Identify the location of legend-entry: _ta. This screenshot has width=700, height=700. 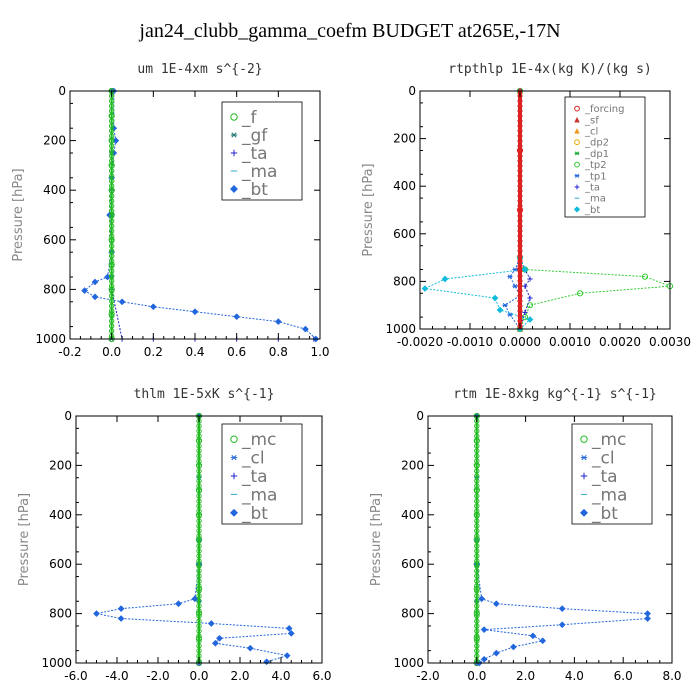
(592, 188).